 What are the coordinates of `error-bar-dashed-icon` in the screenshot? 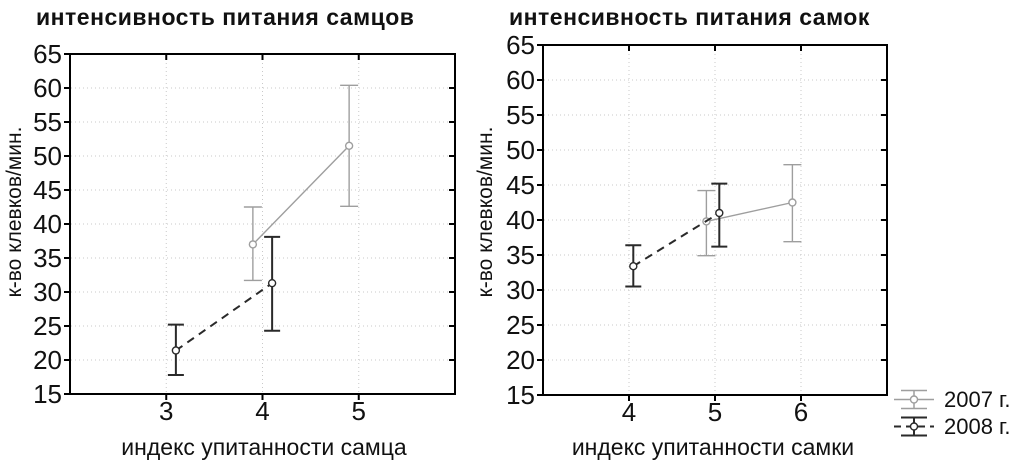 It's located at (914, 426).